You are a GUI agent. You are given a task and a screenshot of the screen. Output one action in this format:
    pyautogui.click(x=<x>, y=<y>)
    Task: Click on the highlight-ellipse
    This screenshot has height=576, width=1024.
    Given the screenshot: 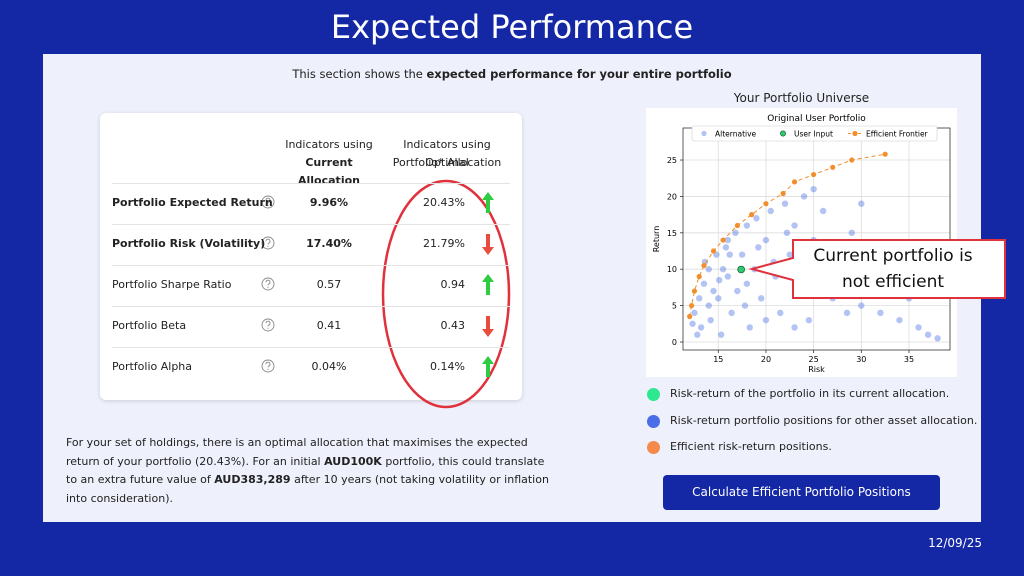 What is the action you would take?
    pyautogui.click(x=446, y=294)
    